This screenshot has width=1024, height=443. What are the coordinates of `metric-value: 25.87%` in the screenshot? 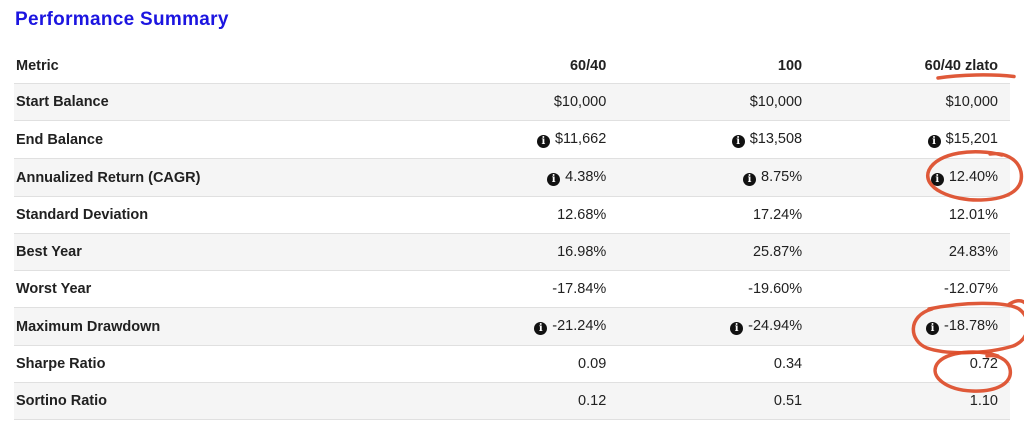 It's located at (716, 252).